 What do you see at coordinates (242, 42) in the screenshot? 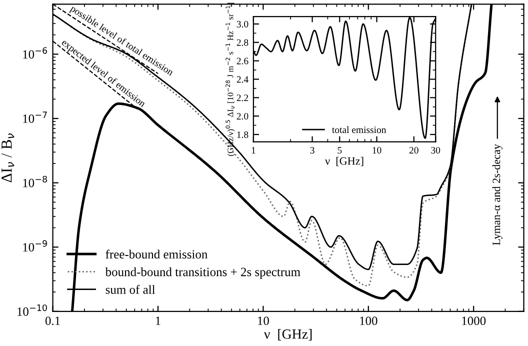
I see `y-tick-label: 2.8` at bounding box center [242, 42].